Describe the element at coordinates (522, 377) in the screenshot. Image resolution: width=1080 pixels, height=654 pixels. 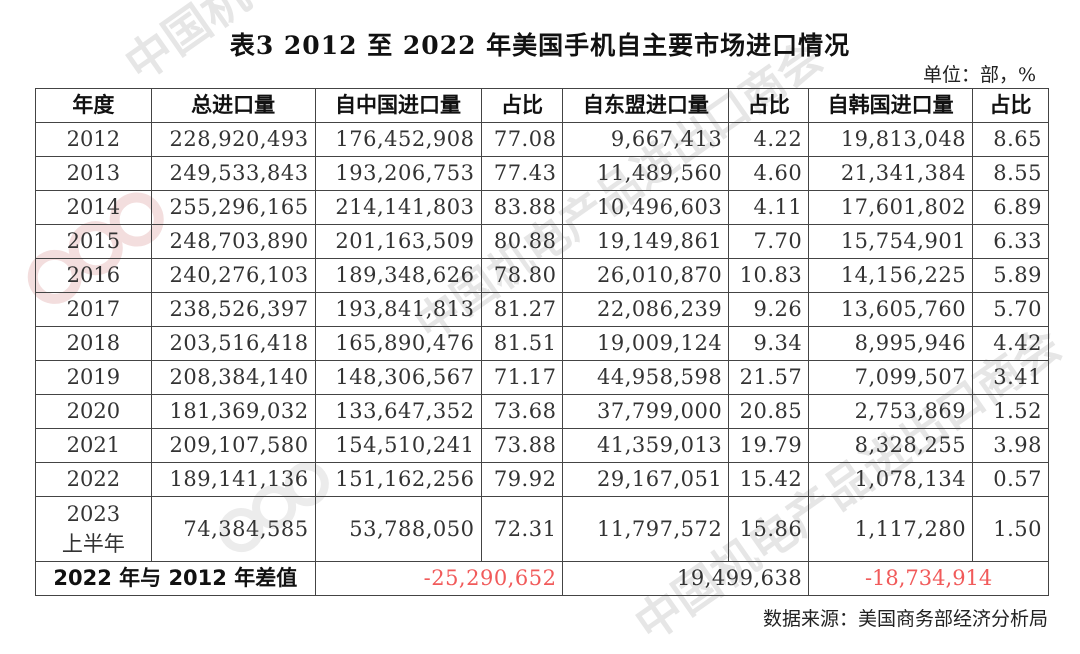
I see `china-pct-cell: 71.17` at that location.